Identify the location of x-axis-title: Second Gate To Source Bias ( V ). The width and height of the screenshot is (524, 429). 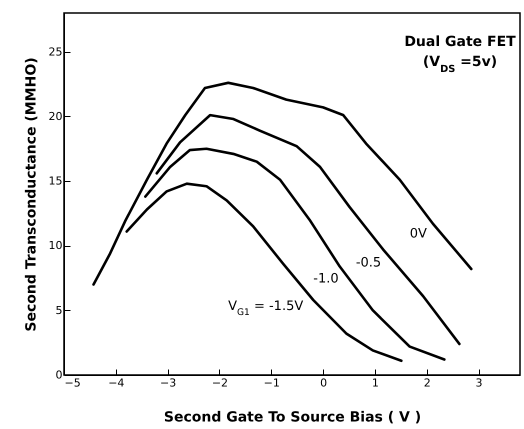
(293, 418).